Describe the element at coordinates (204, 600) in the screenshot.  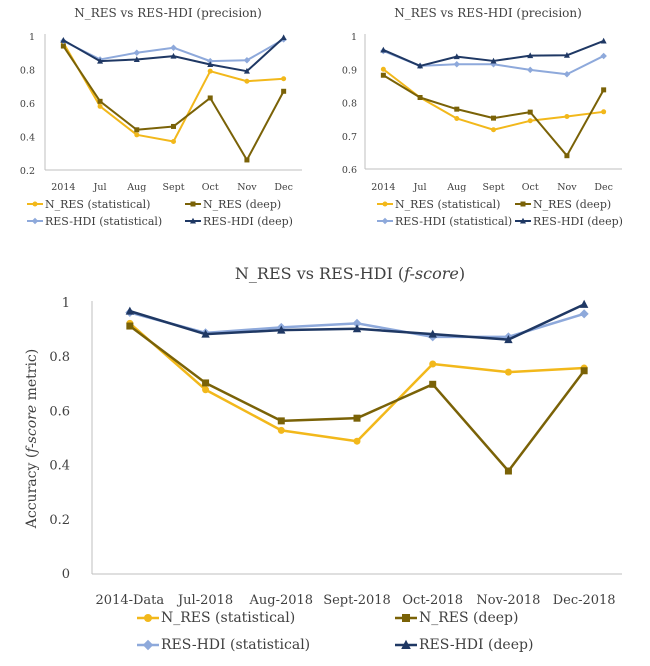
I see `x-tick-label: Jul-2018` at that location.